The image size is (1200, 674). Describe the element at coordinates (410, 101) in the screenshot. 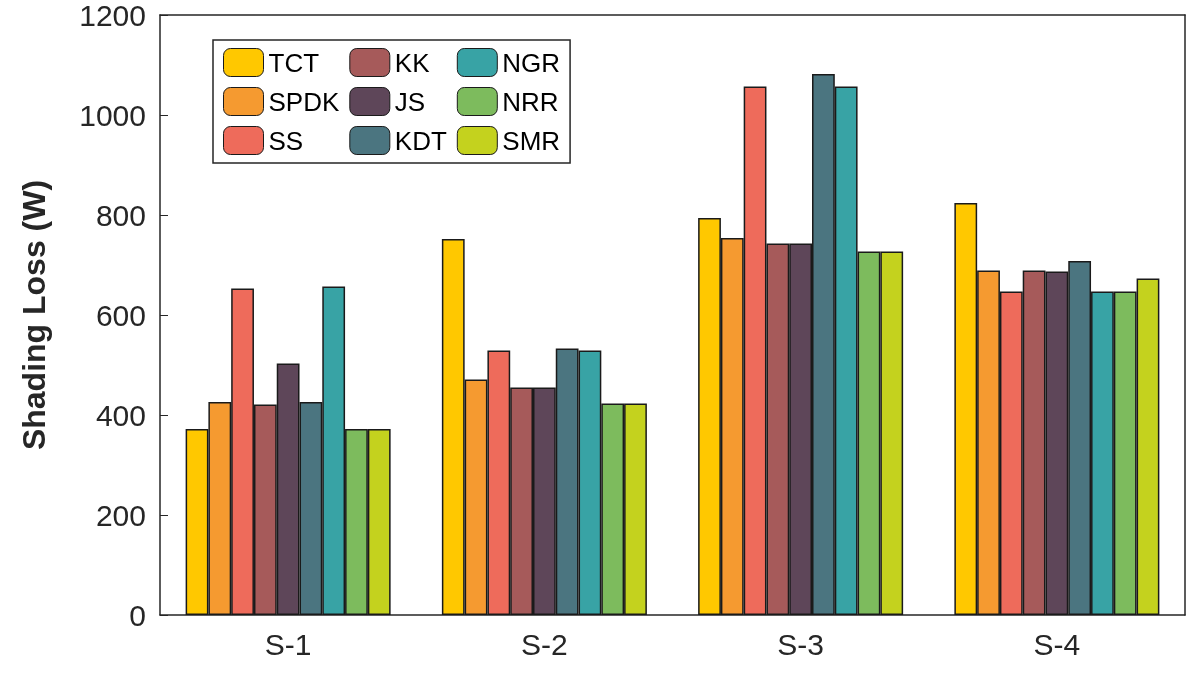

I see `legend-label: JS` at that location.